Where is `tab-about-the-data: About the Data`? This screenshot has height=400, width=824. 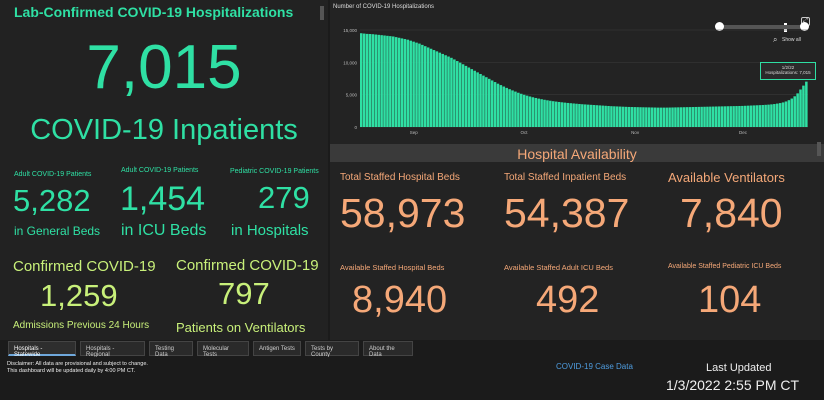 tab-about-the-data: About the Data is located at coordinates (388, 349).